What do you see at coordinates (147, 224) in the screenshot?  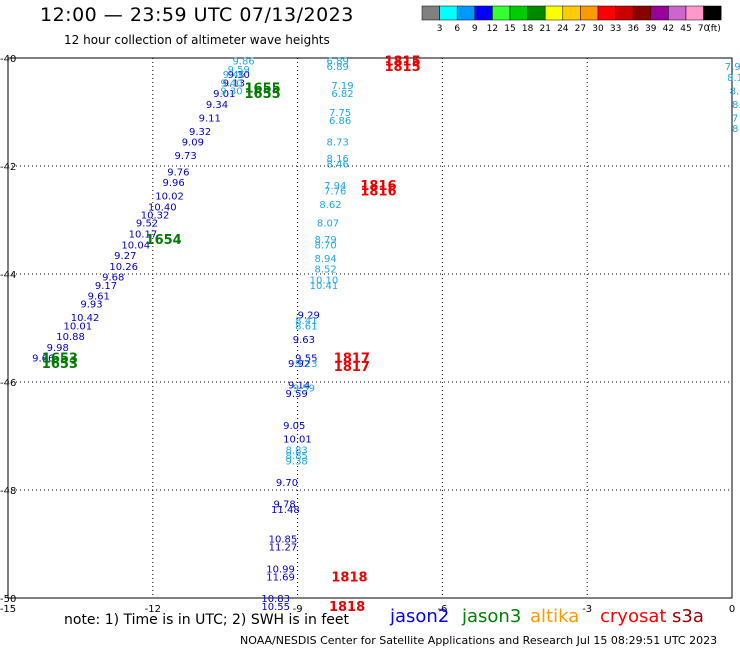 I see `swh-value: 9.52` at bounding box center [147, 224].